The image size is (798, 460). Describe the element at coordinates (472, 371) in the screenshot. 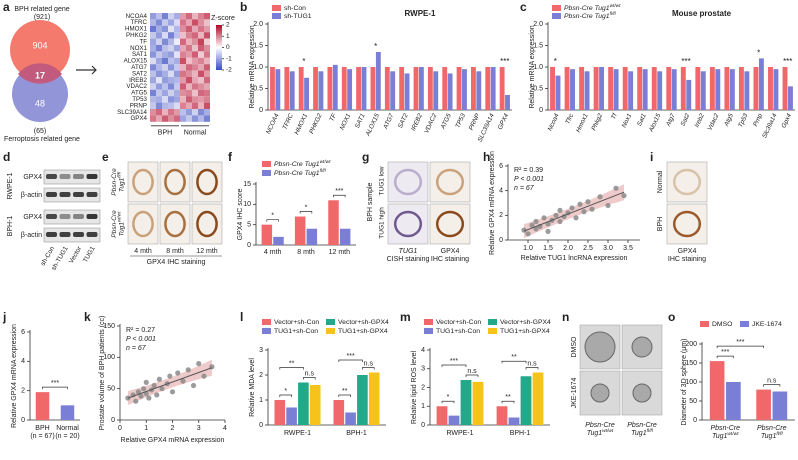

I see `significance: n.s` at that location.